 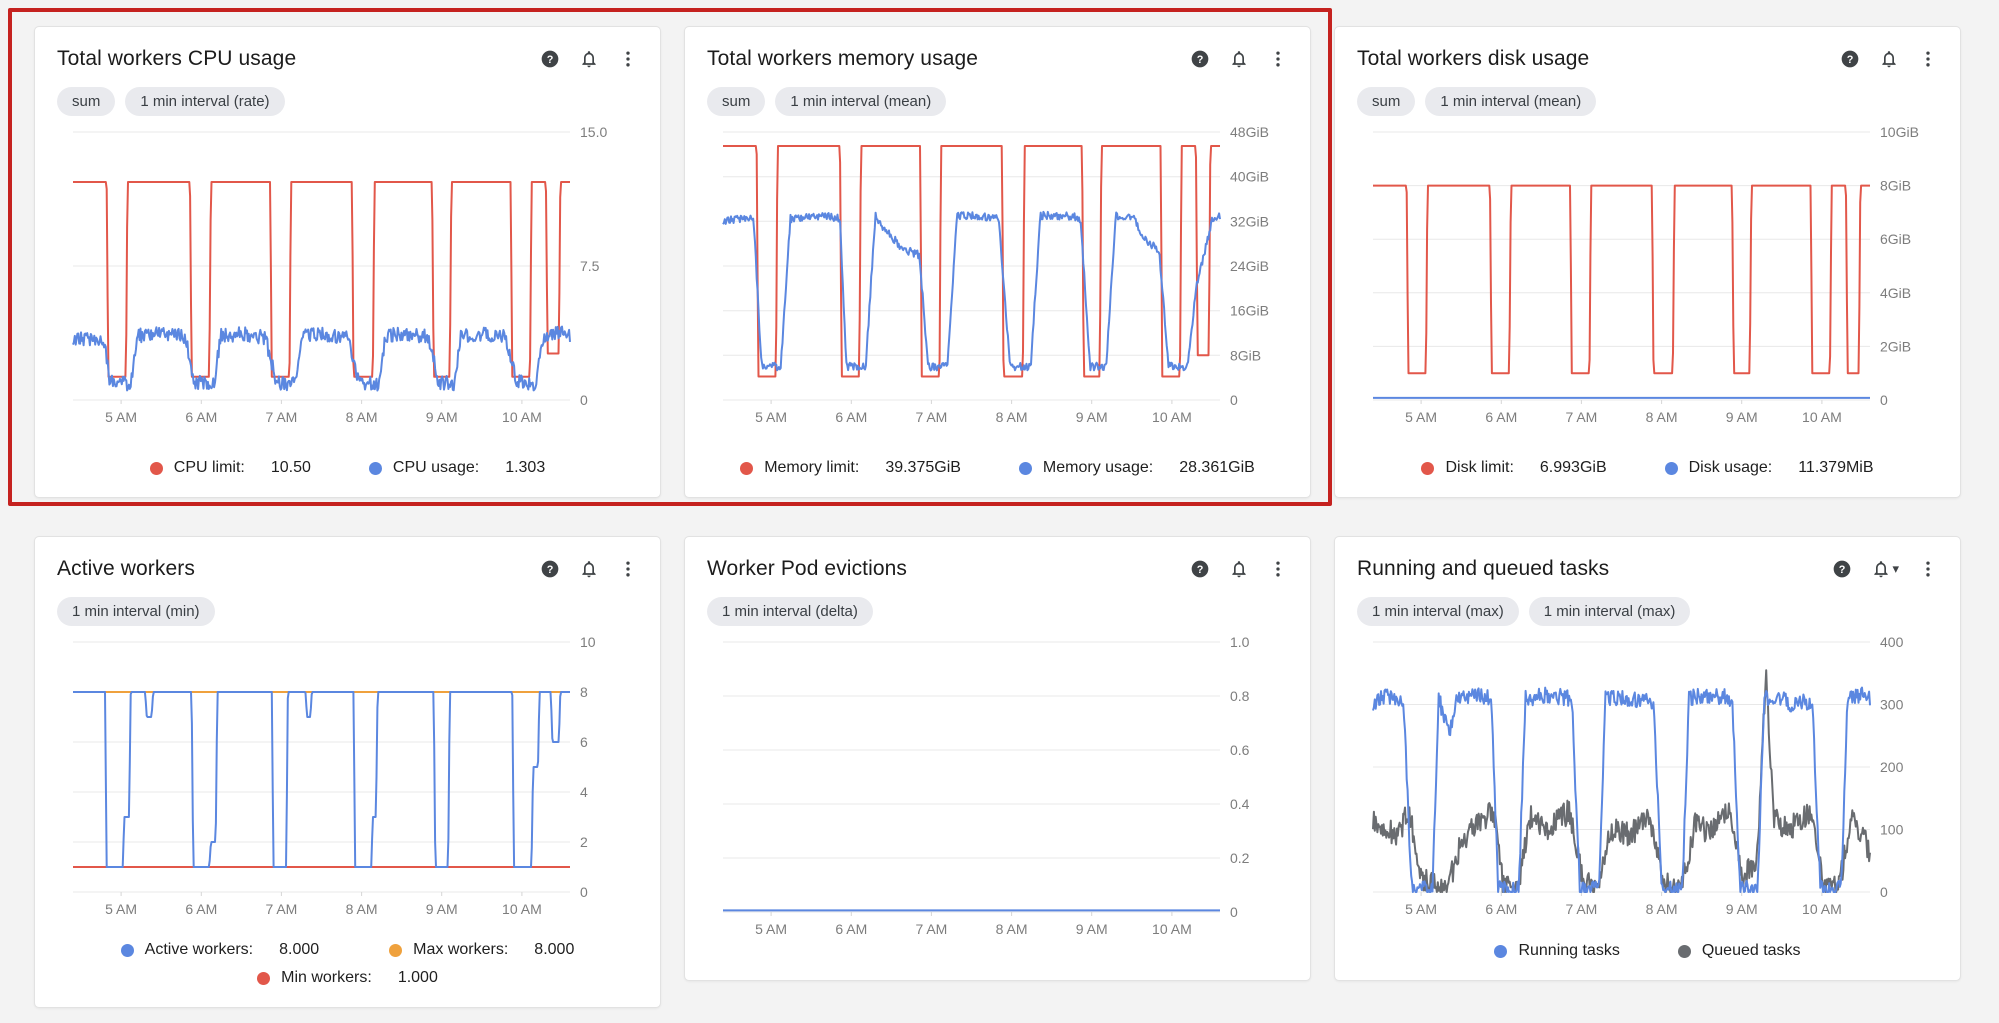 I want to click on svg-text: 40GiB, so click(x=1249, y=177).